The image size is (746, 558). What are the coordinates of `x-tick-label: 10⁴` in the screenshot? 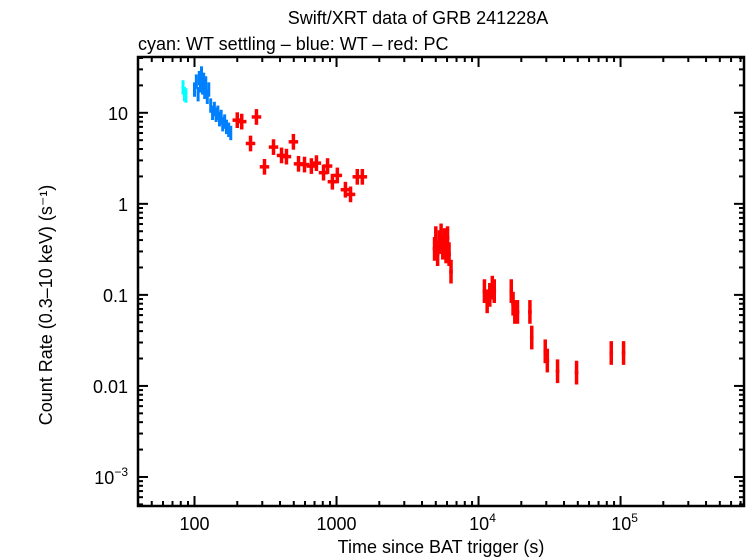 It's located at (482, 522).